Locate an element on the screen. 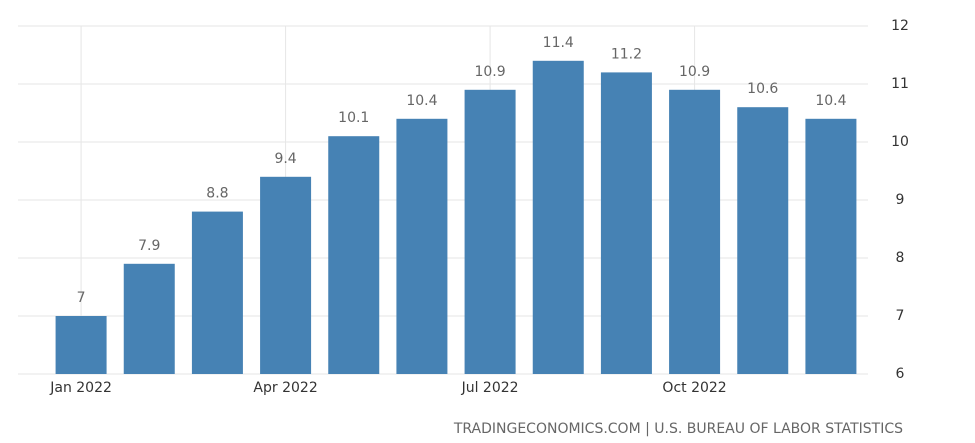  x-tick-label: Jul 2022 is located at coordinates (490, 388).